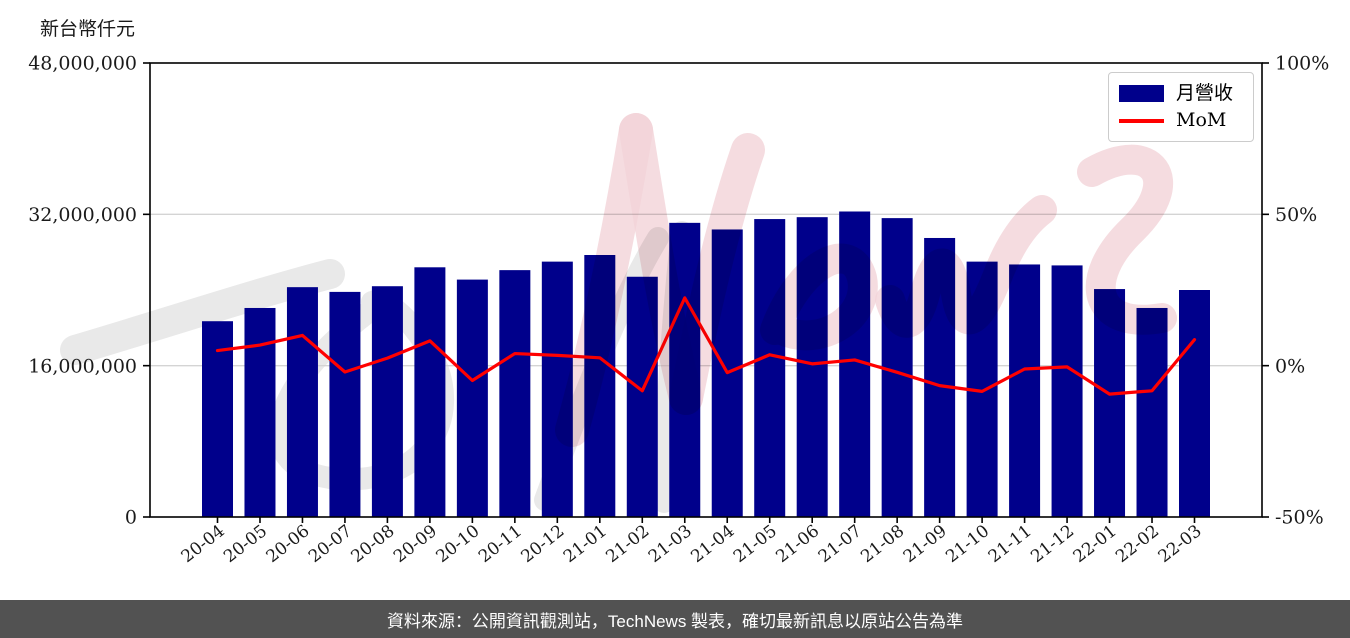 The width and height of the screenshot is (1350, 638). Describe the element at coordinates (373, 544) in the screenshot. I see `x-axis-tick-label: 20-08` at that location.